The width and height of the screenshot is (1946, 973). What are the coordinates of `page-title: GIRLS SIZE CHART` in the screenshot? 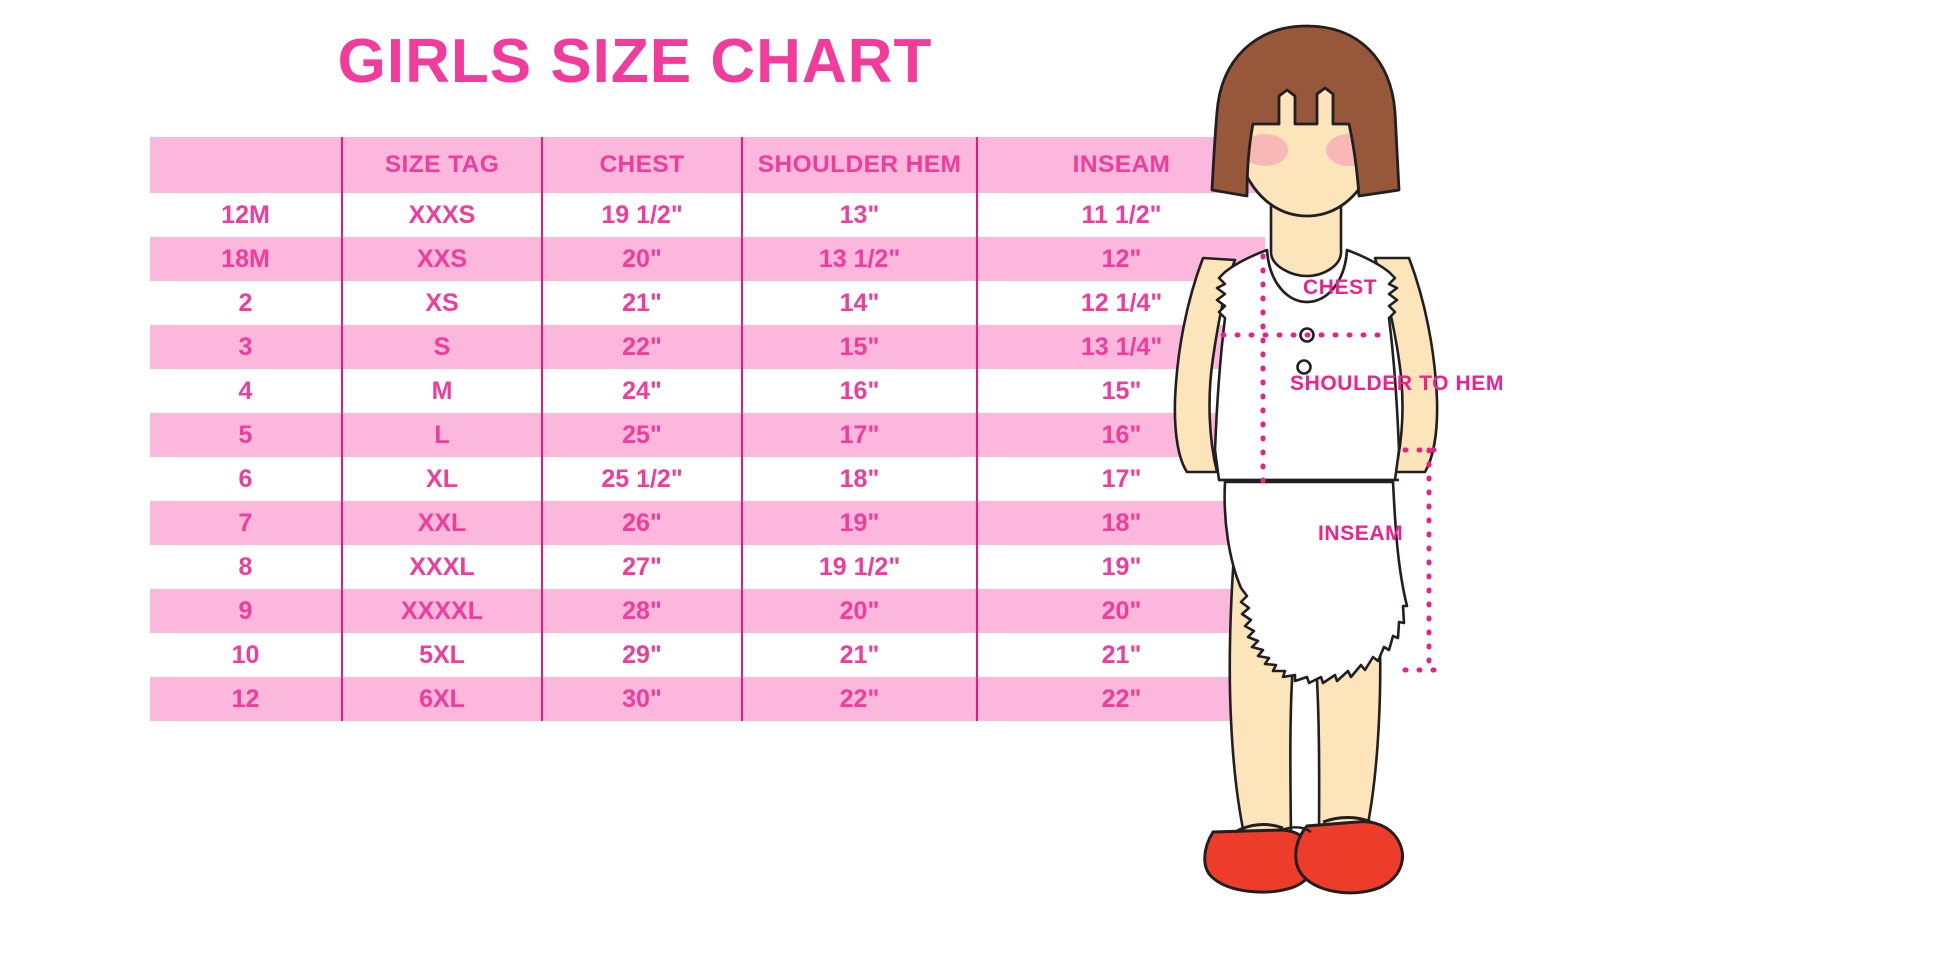 It's located at (635, 61).